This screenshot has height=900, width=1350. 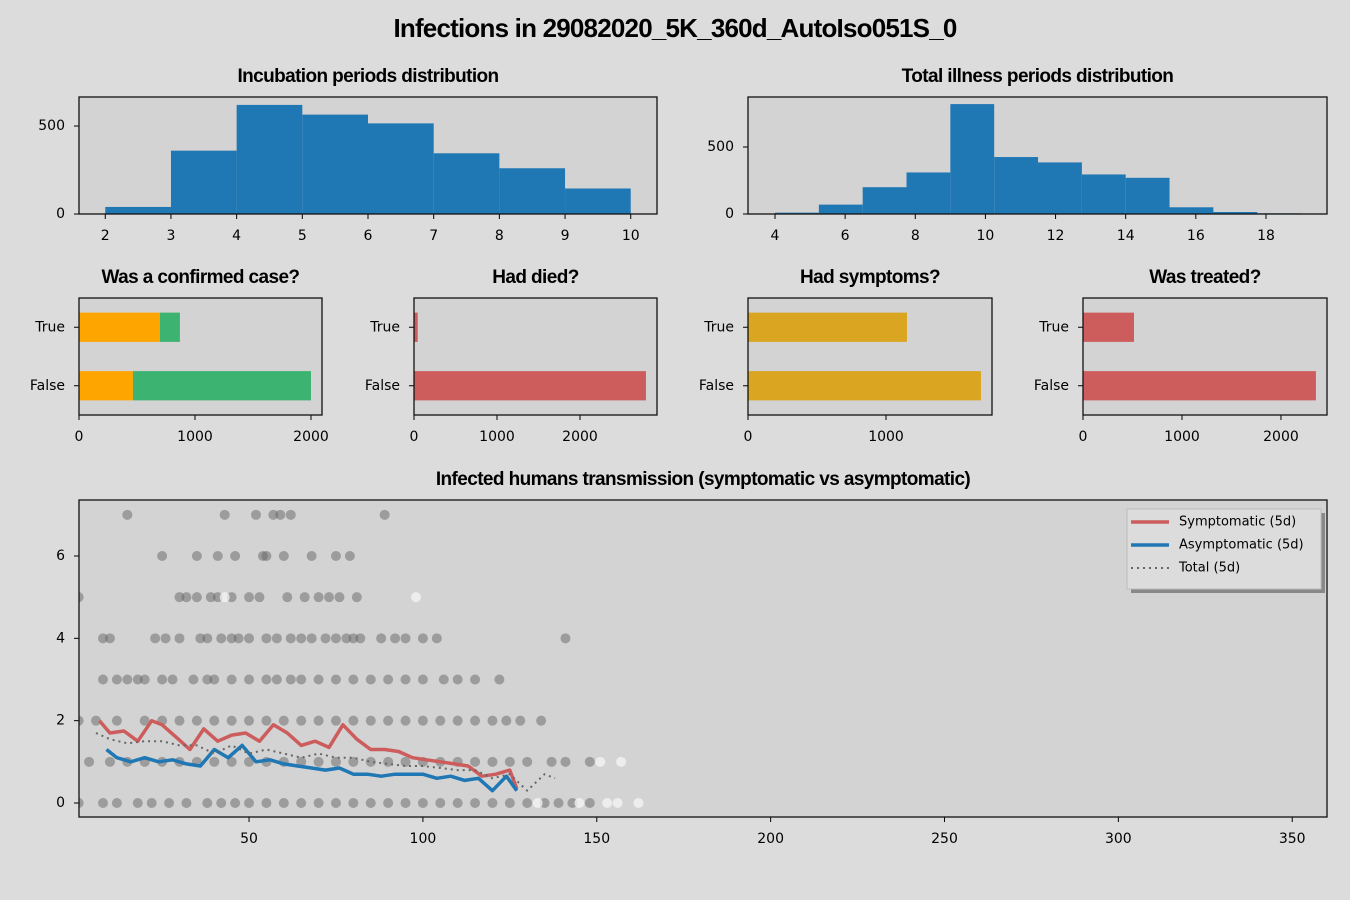 What do you see at coordinates (105, 236) in the screenshot?
I see `x-tick-label: 2` at bounding box center [105, 236].